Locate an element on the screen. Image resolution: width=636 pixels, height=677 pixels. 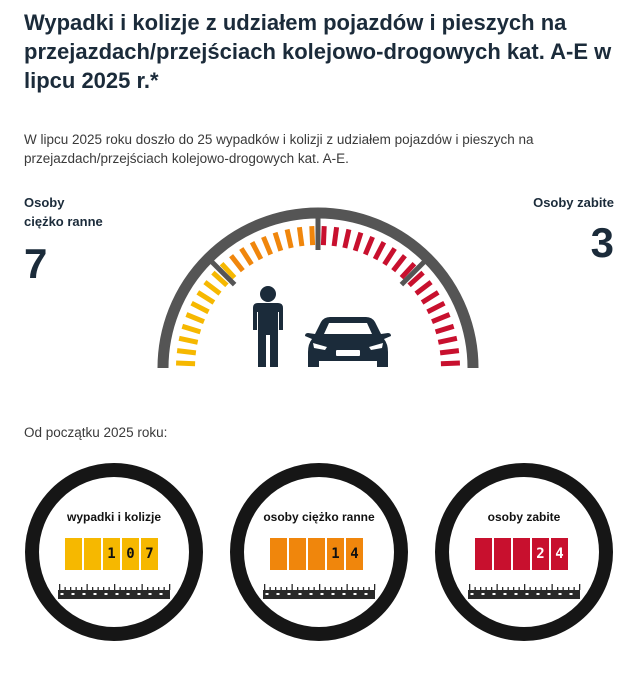
counter-injured: osoby ciężko ranne 1 4 is located at coordinates (319, 552).